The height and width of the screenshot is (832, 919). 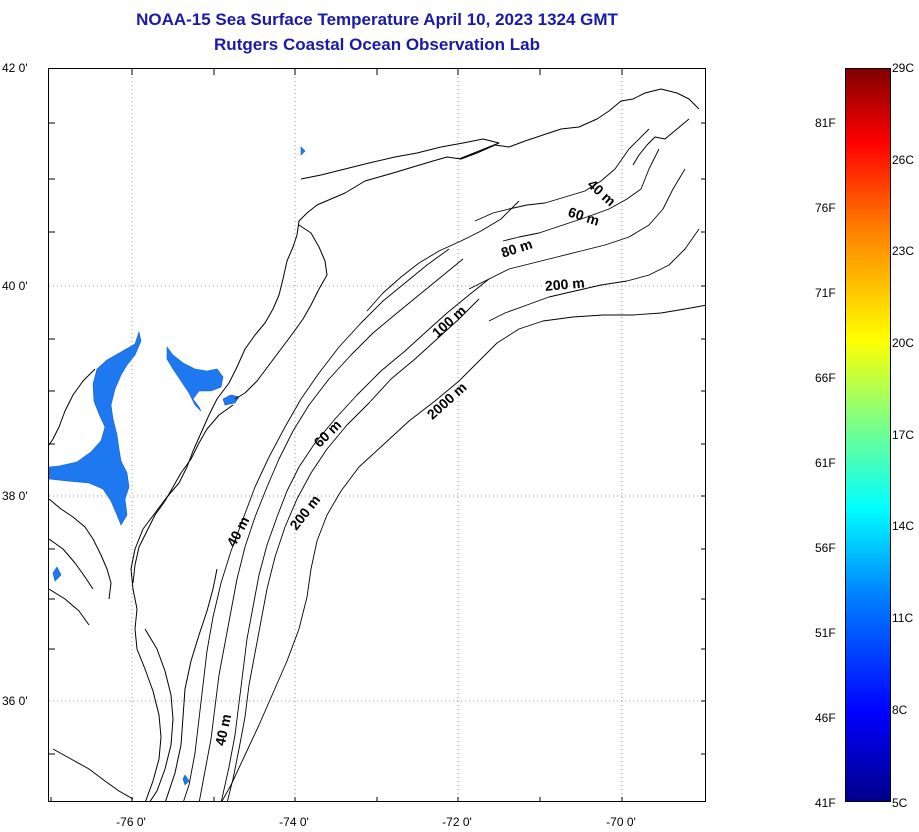 What do you see at coordinates (400, 159) in the screenshot?
I see `coastline-long-island` at bounding box center [400, 159].